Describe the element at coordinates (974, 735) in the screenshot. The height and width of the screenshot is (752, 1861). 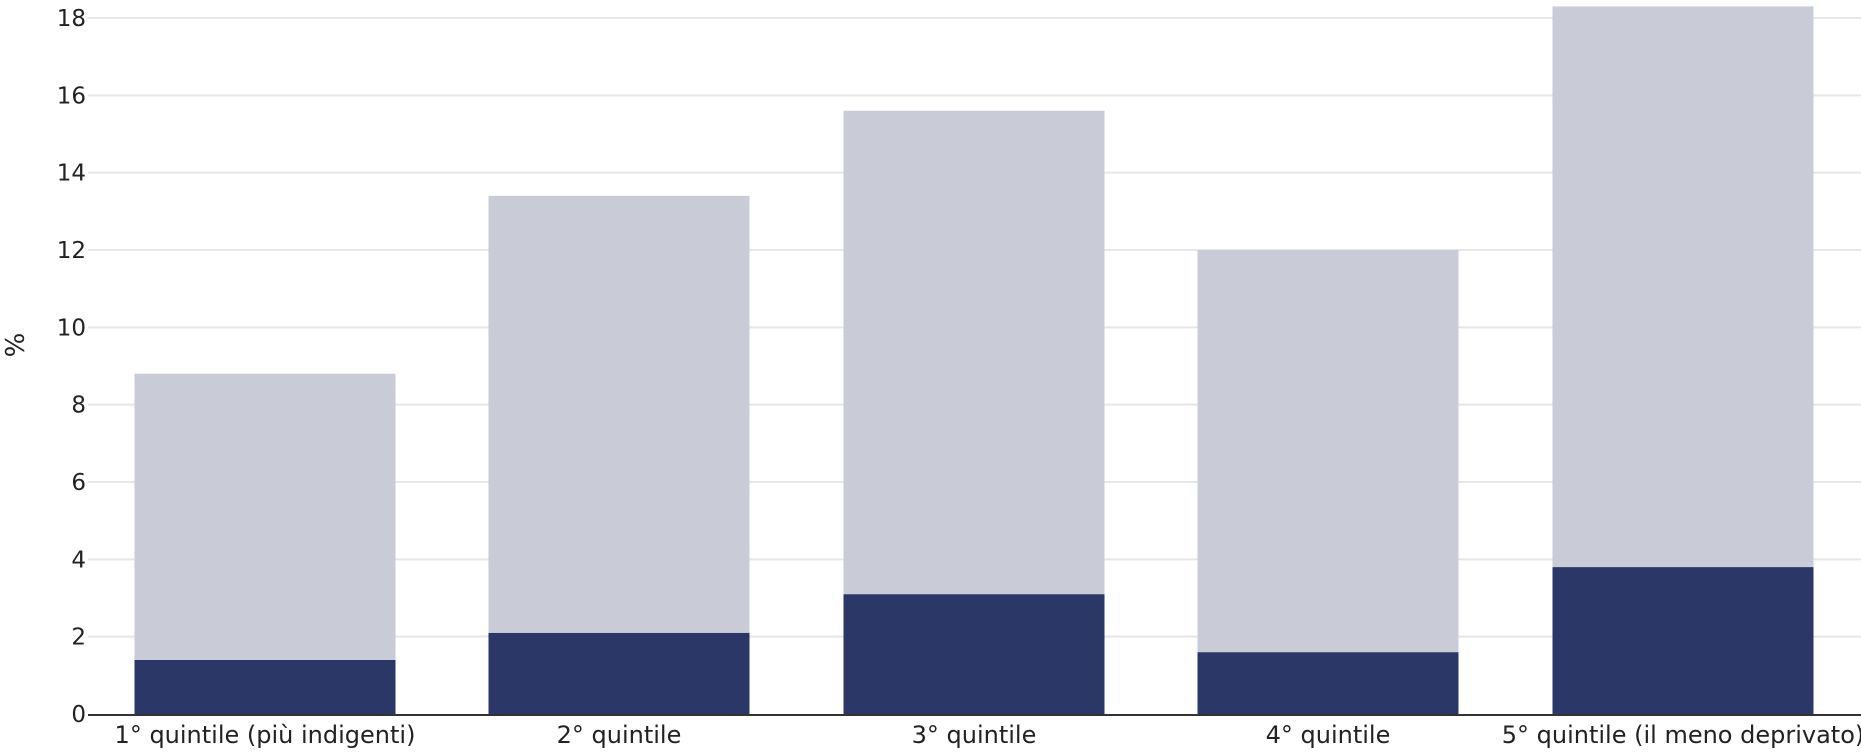
I see `x-tick-label: 3° quintile` at that location.